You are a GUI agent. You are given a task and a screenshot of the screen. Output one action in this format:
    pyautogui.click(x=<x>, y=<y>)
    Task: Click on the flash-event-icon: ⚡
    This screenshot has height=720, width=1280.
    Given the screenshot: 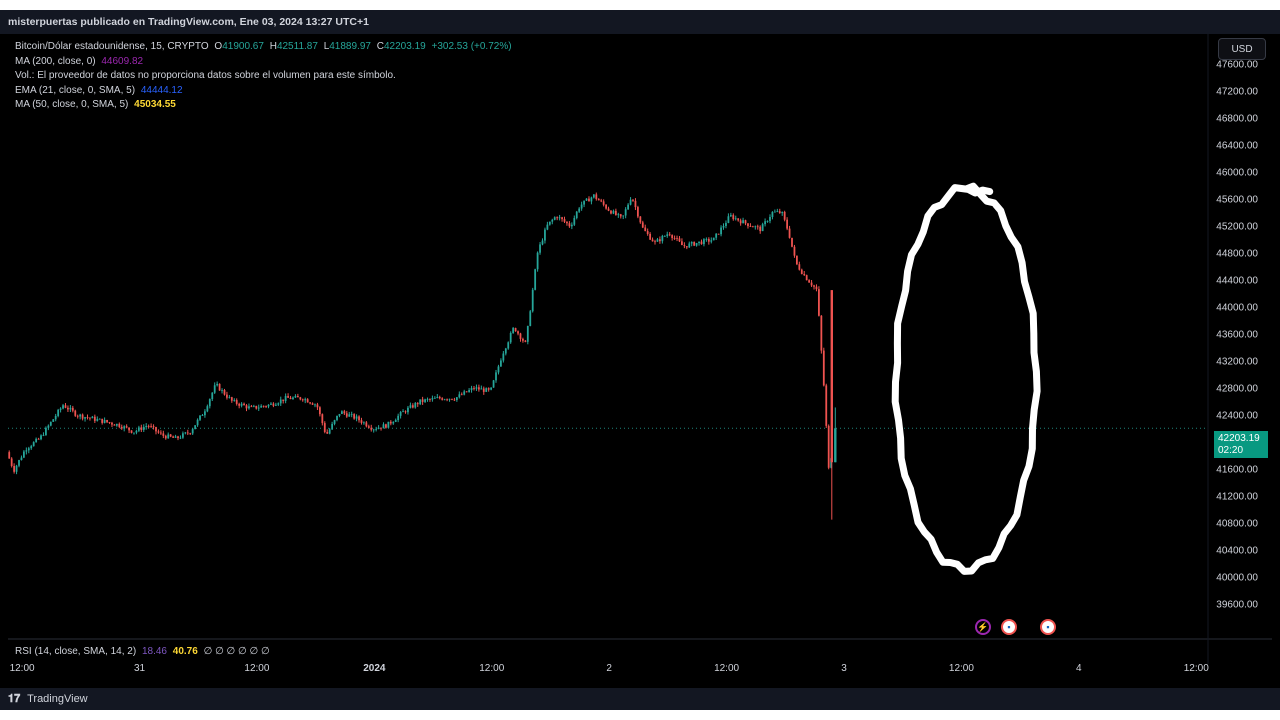 What is the action you would take?
    pyautogui.click(x=983, y=627)
    